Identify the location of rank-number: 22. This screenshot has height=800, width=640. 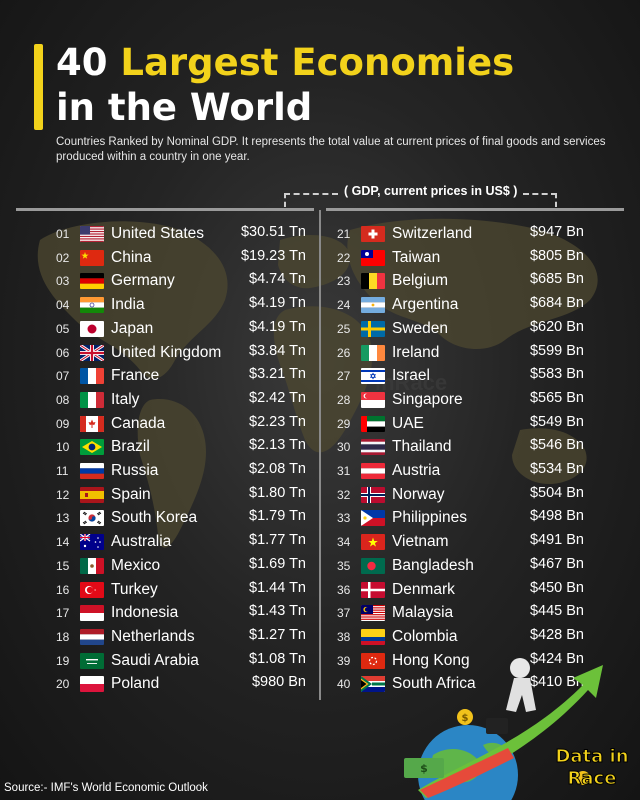
(344, 257).